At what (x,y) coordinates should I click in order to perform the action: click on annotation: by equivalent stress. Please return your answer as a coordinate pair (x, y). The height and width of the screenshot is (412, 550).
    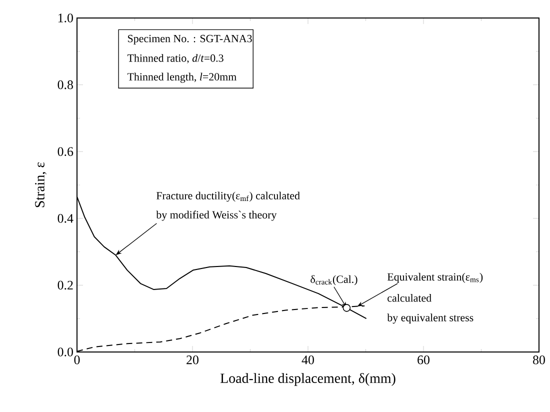
    Looking at the image, I should click on (430, 319).